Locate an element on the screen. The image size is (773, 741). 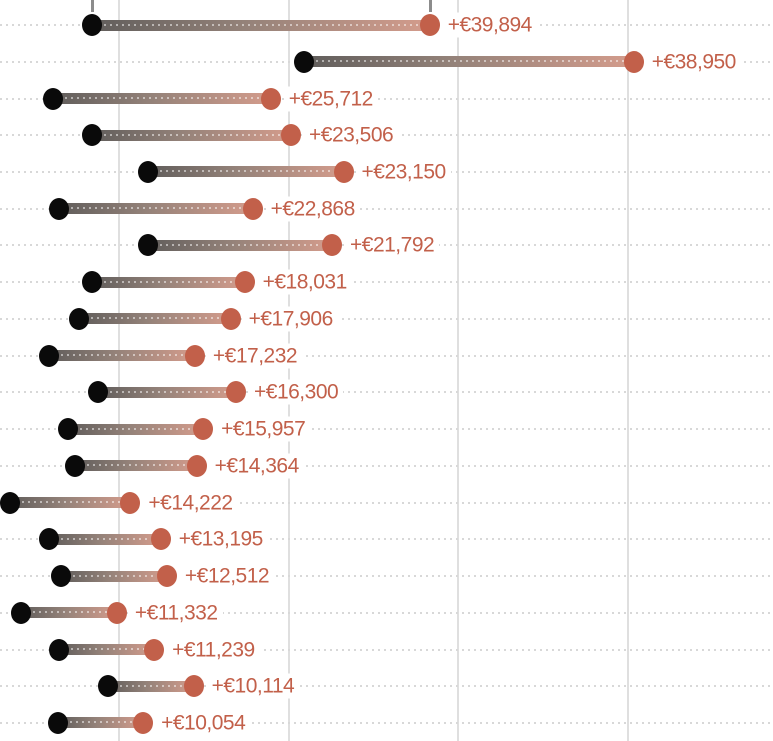
value-label: +€21,792 is located at coordinates (392, 245).